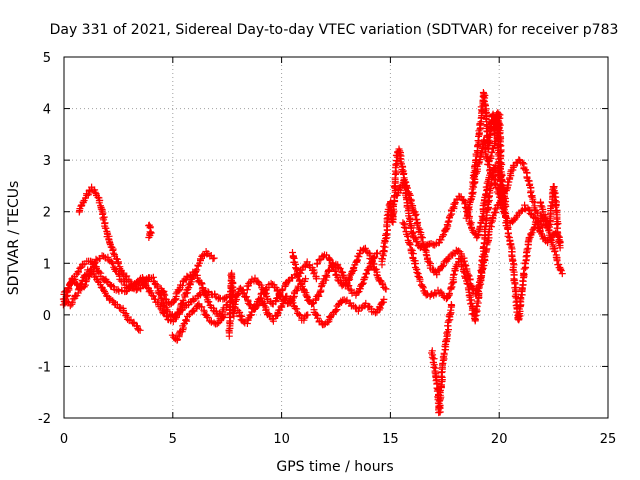 Image resolution: width=640 pixels, height=480 pixels. I want to click on y-axis-label: SDTVAR / TECUs, so click(14, 238).